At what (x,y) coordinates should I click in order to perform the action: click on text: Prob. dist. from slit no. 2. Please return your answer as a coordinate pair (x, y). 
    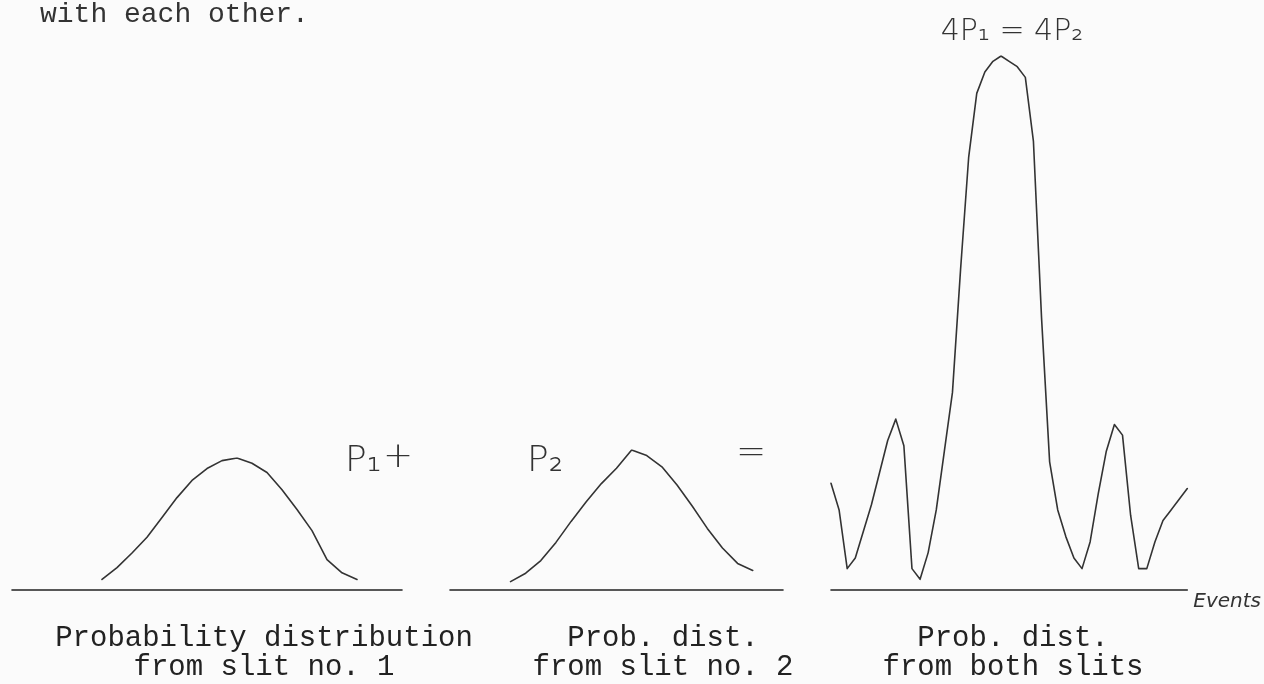
    Looking at the image, I should click on (663, 653).